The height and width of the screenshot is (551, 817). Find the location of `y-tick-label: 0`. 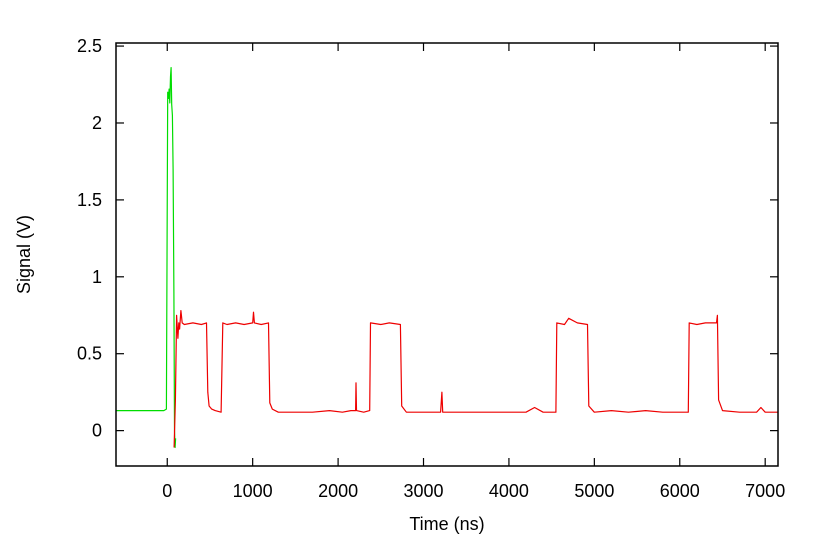

y-tick-label: 0 is located at coordinates (97, 431).